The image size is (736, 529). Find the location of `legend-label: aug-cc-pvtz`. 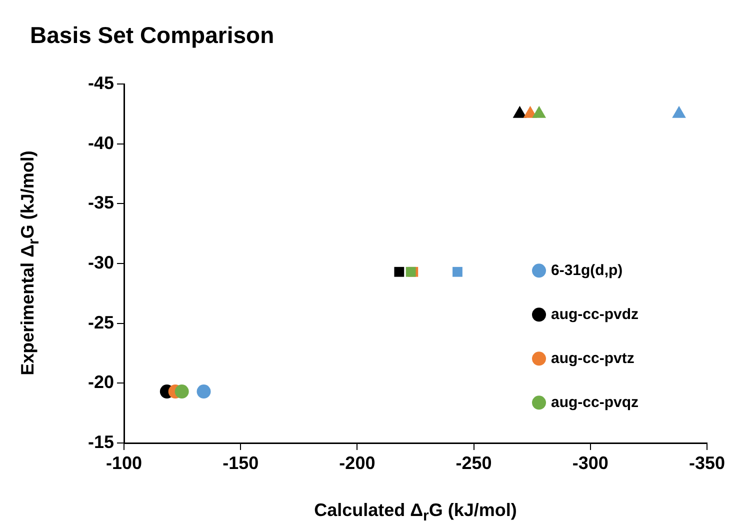

legend-label: aug-cc-pvtz is located at coordinates (592, 358).